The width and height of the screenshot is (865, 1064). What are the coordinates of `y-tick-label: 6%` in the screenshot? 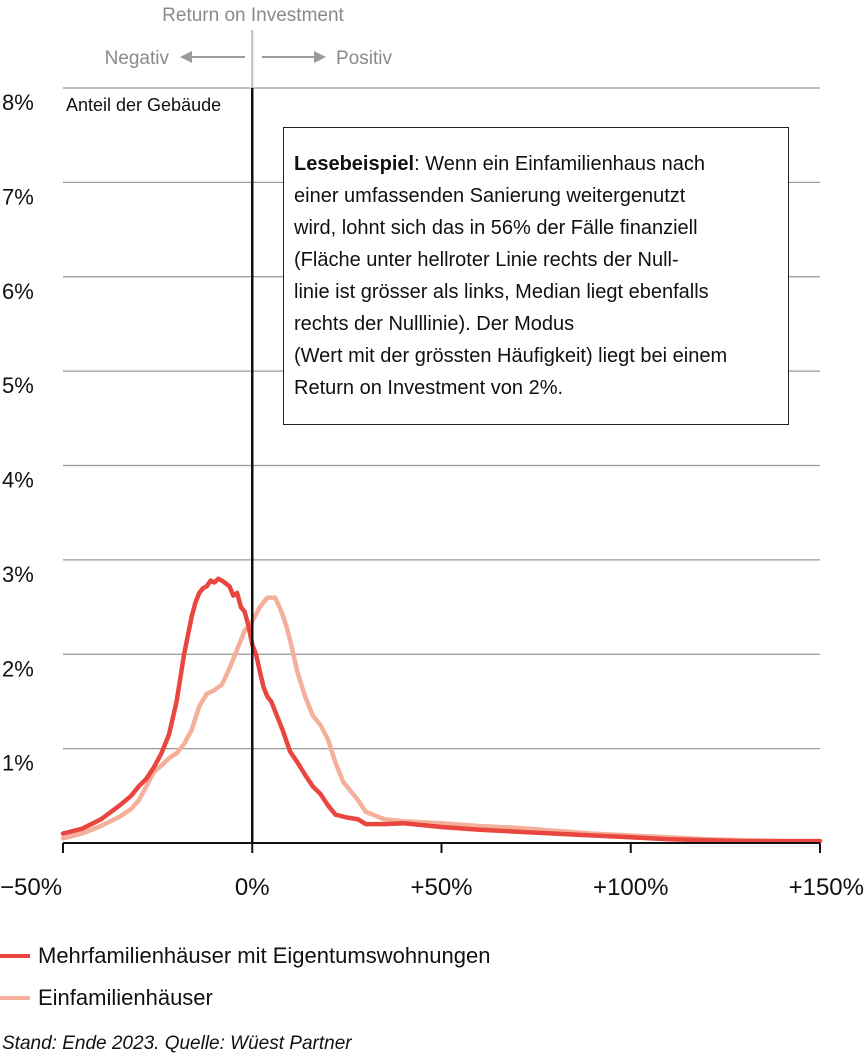 It's located at (18, 291).